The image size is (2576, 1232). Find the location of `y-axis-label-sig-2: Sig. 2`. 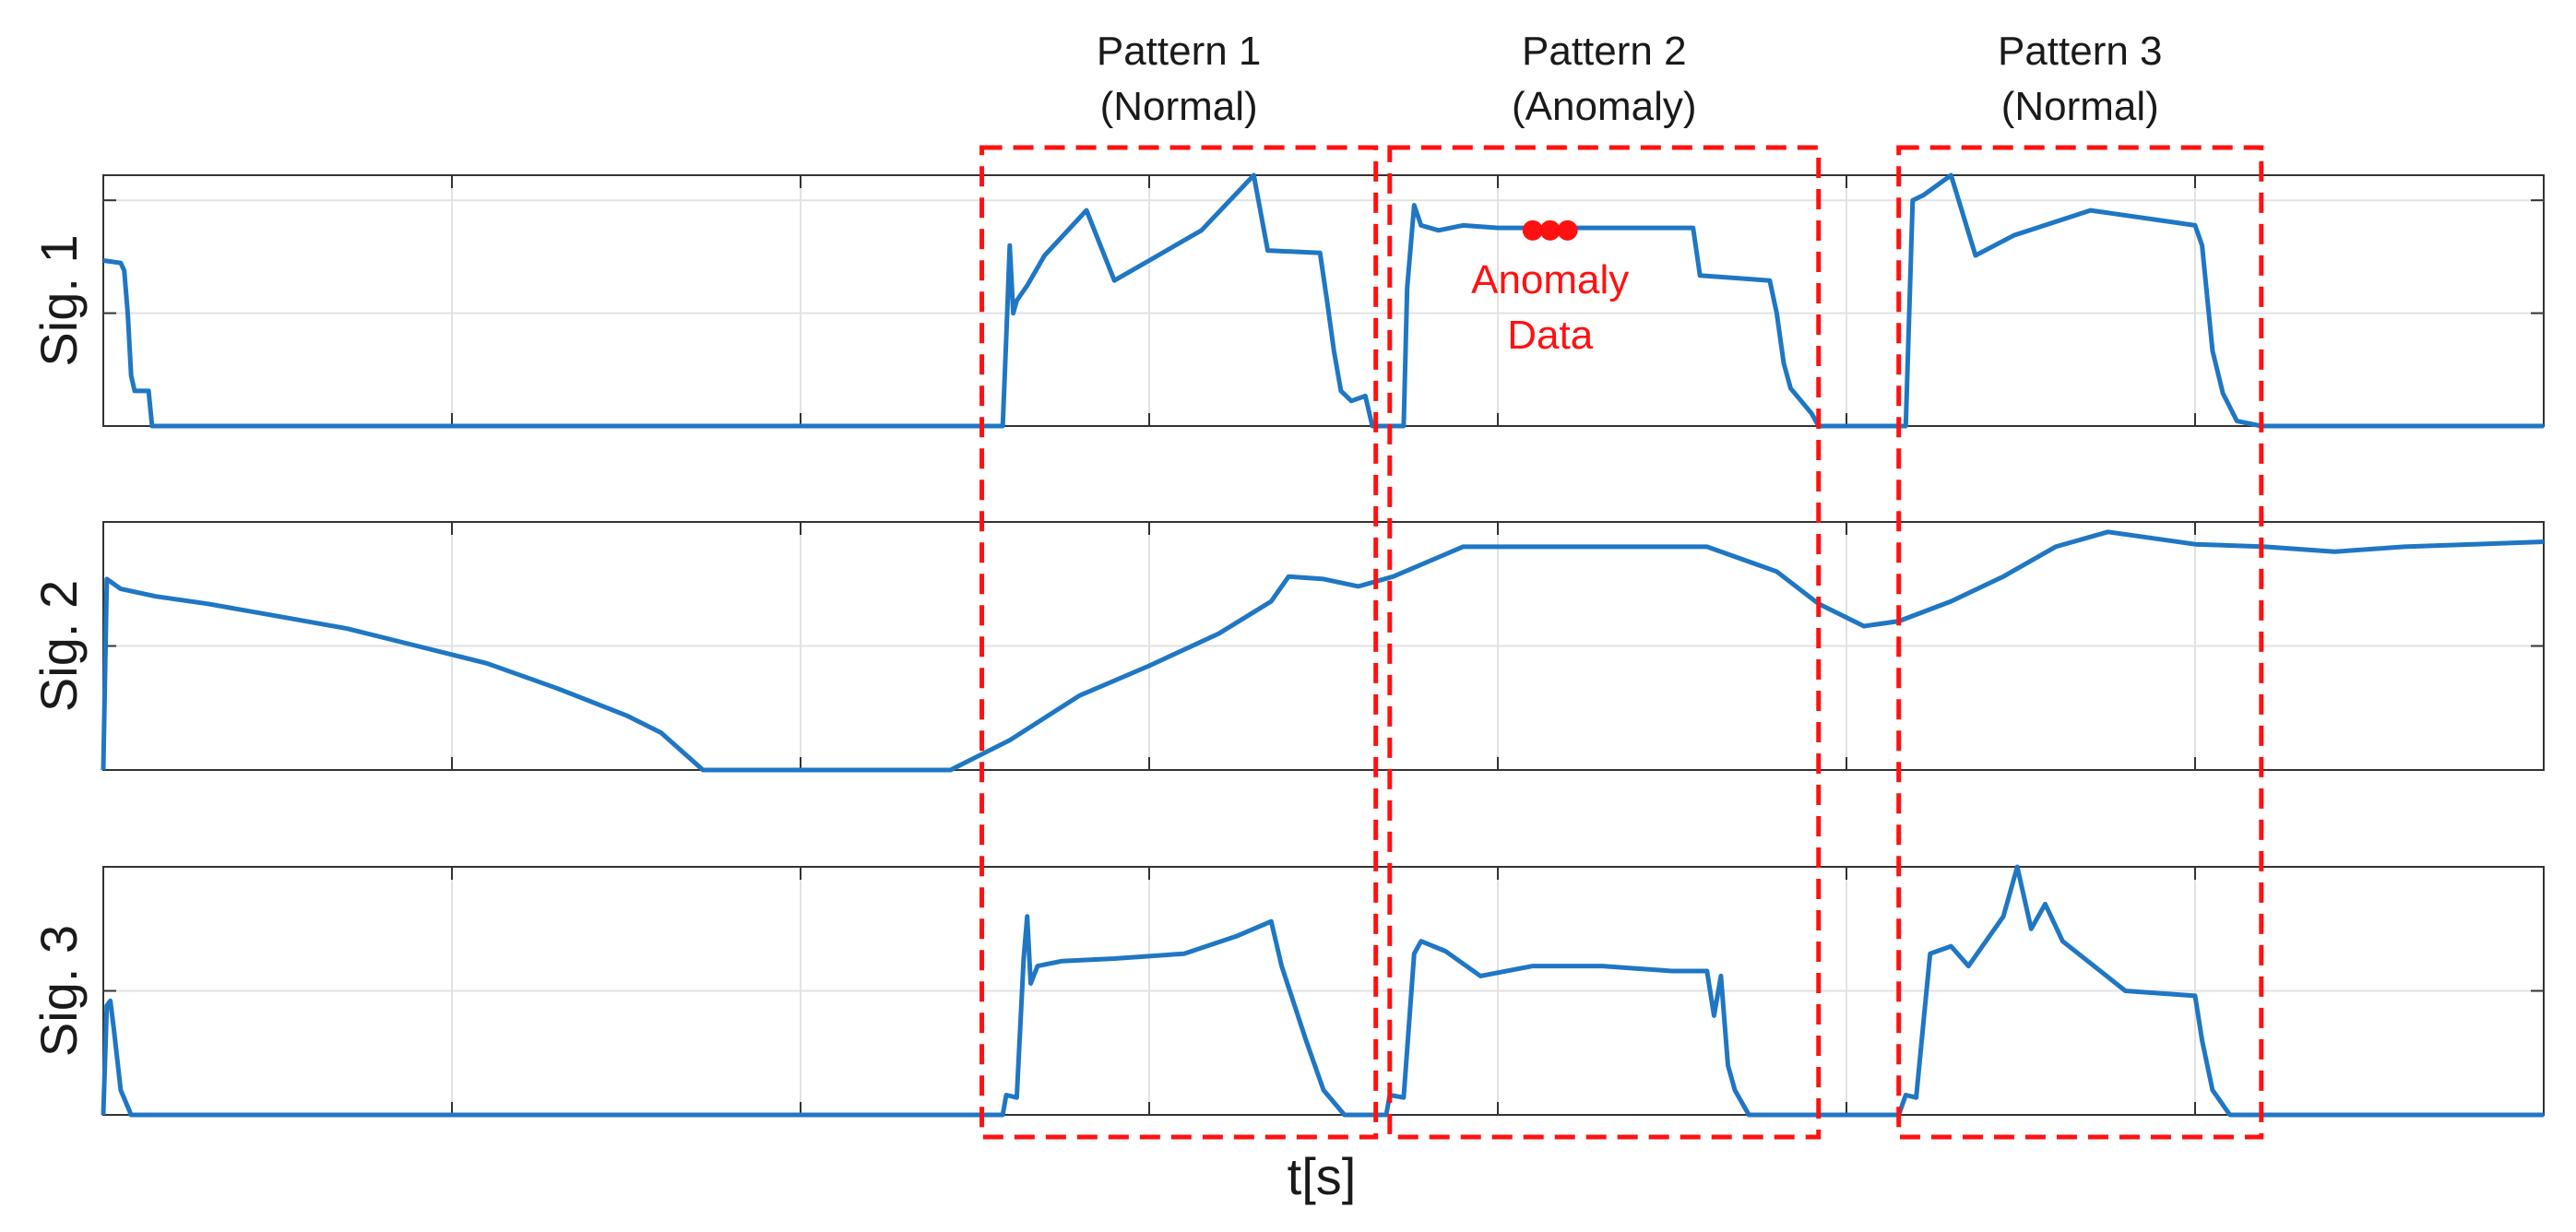

y-axis-label-sig-2: Sig. 2 is located at coordinates (59, 646).